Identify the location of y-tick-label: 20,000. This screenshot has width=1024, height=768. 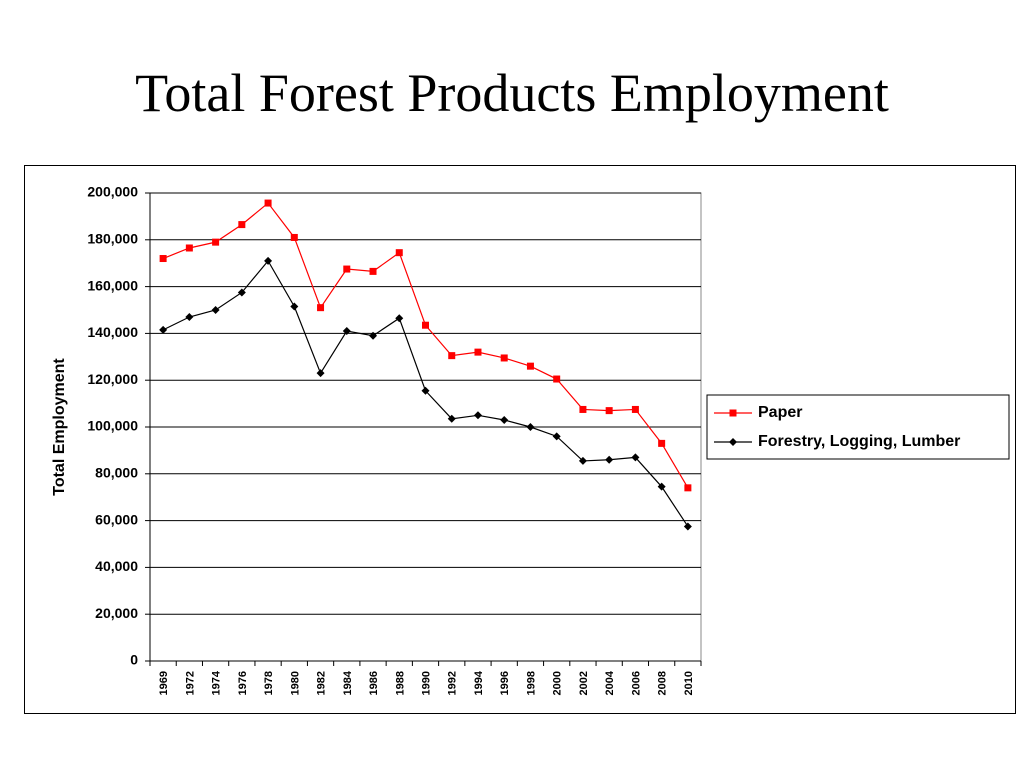
(116, 613).